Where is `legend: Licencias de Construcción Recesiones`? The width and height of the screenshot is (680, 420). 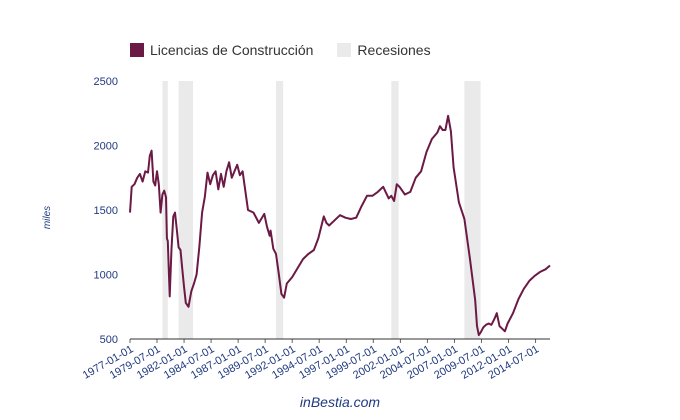 legend: Licencias de Construcción Recesiones is located at coordinates (292, 50).